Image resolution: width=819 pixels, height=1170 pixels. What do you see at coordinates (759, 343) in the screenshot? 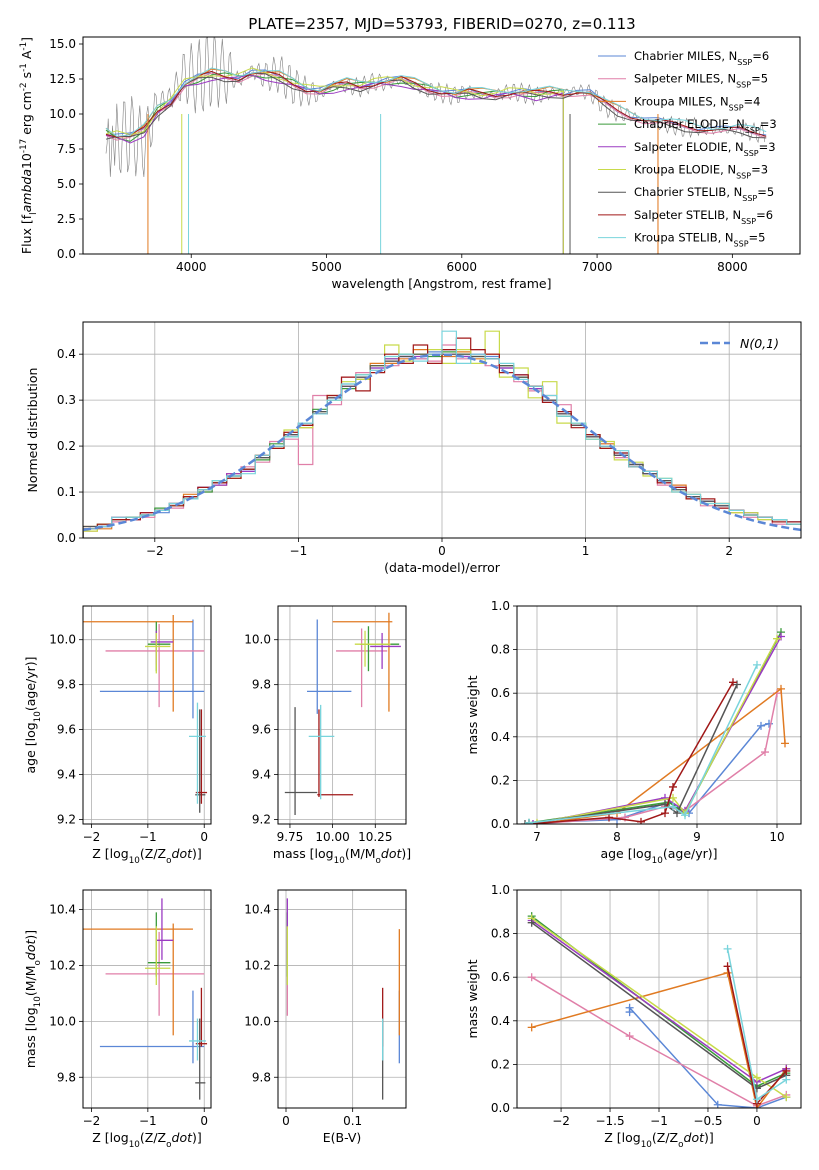
I see `legend-label: N(0,1)` at bounding box center [759, 343].